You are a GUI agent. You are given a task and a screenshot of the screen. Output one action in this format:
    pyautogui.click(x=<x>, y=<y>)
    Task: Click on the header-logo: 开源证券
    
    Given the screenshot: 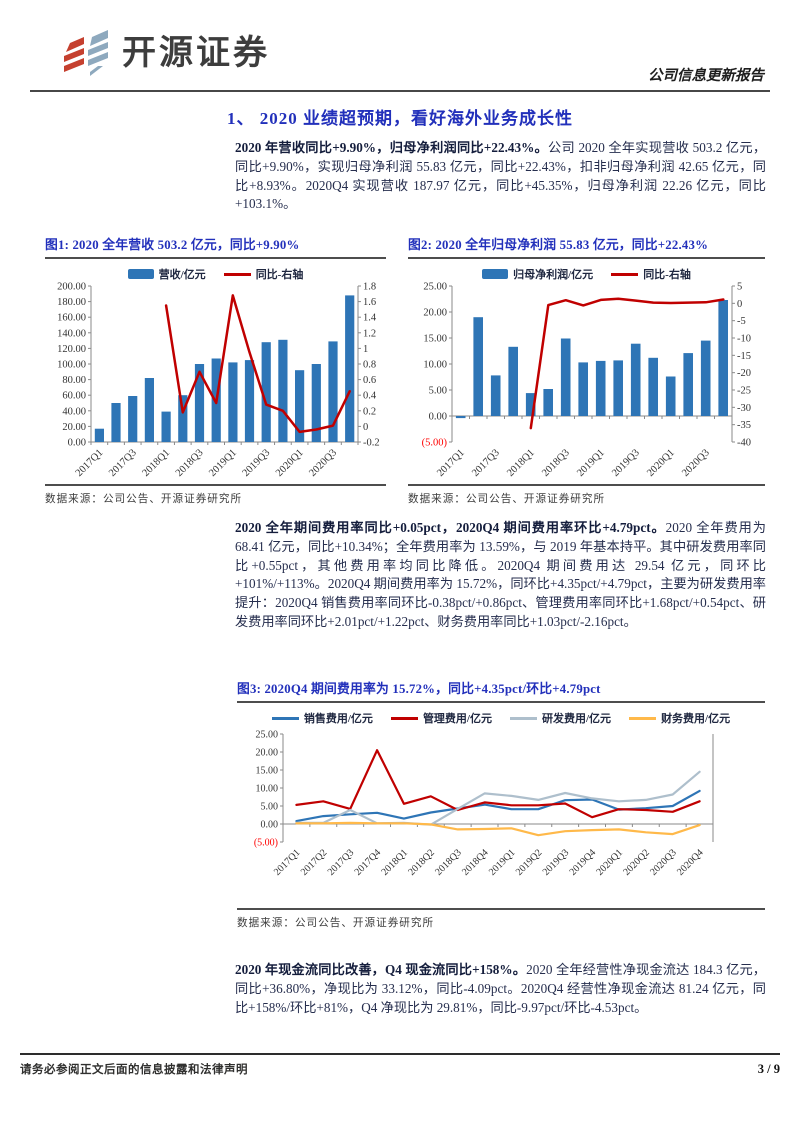 What is the action you would take?
    pyautogui.click(x=164, y=52)
    